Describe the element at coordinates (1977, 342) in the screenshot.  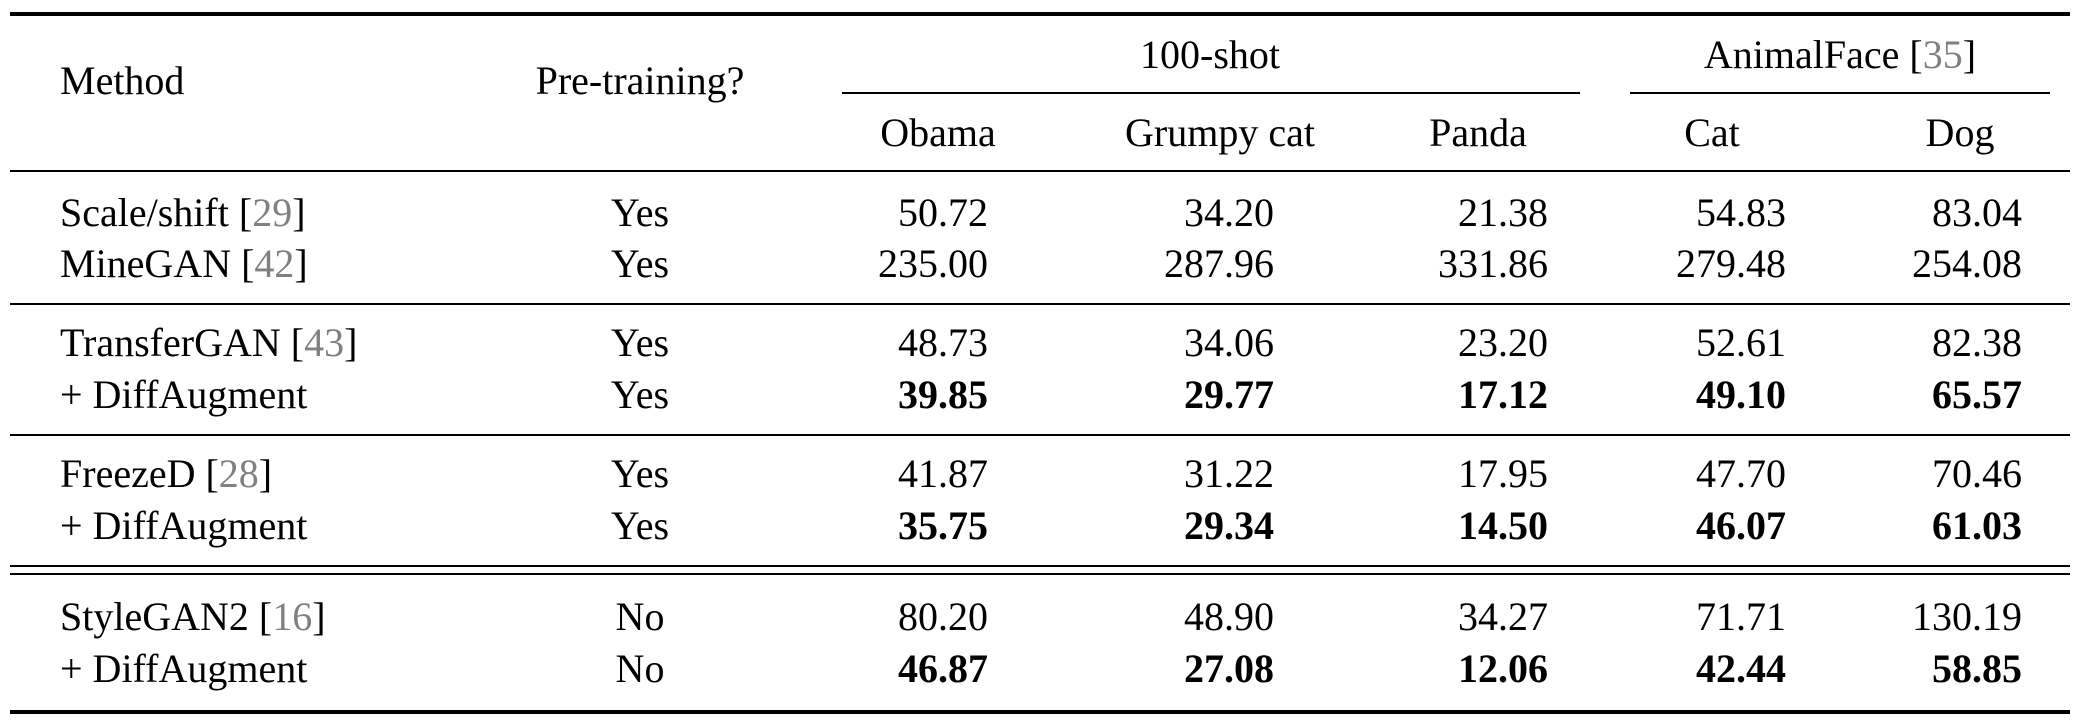
I see `value-cell: 82.38` at that location.